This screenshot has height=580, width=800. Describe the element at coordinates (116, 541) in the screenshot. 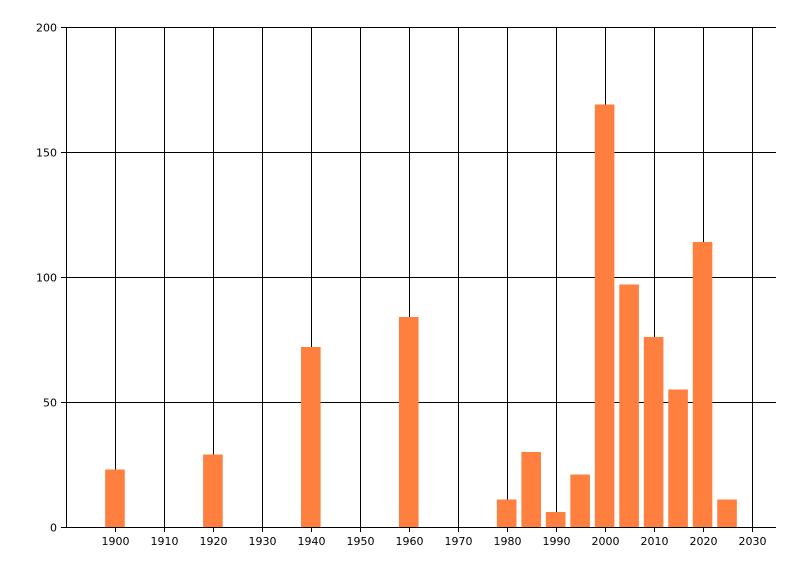

I see `x-tick-label: 1900` at that location.